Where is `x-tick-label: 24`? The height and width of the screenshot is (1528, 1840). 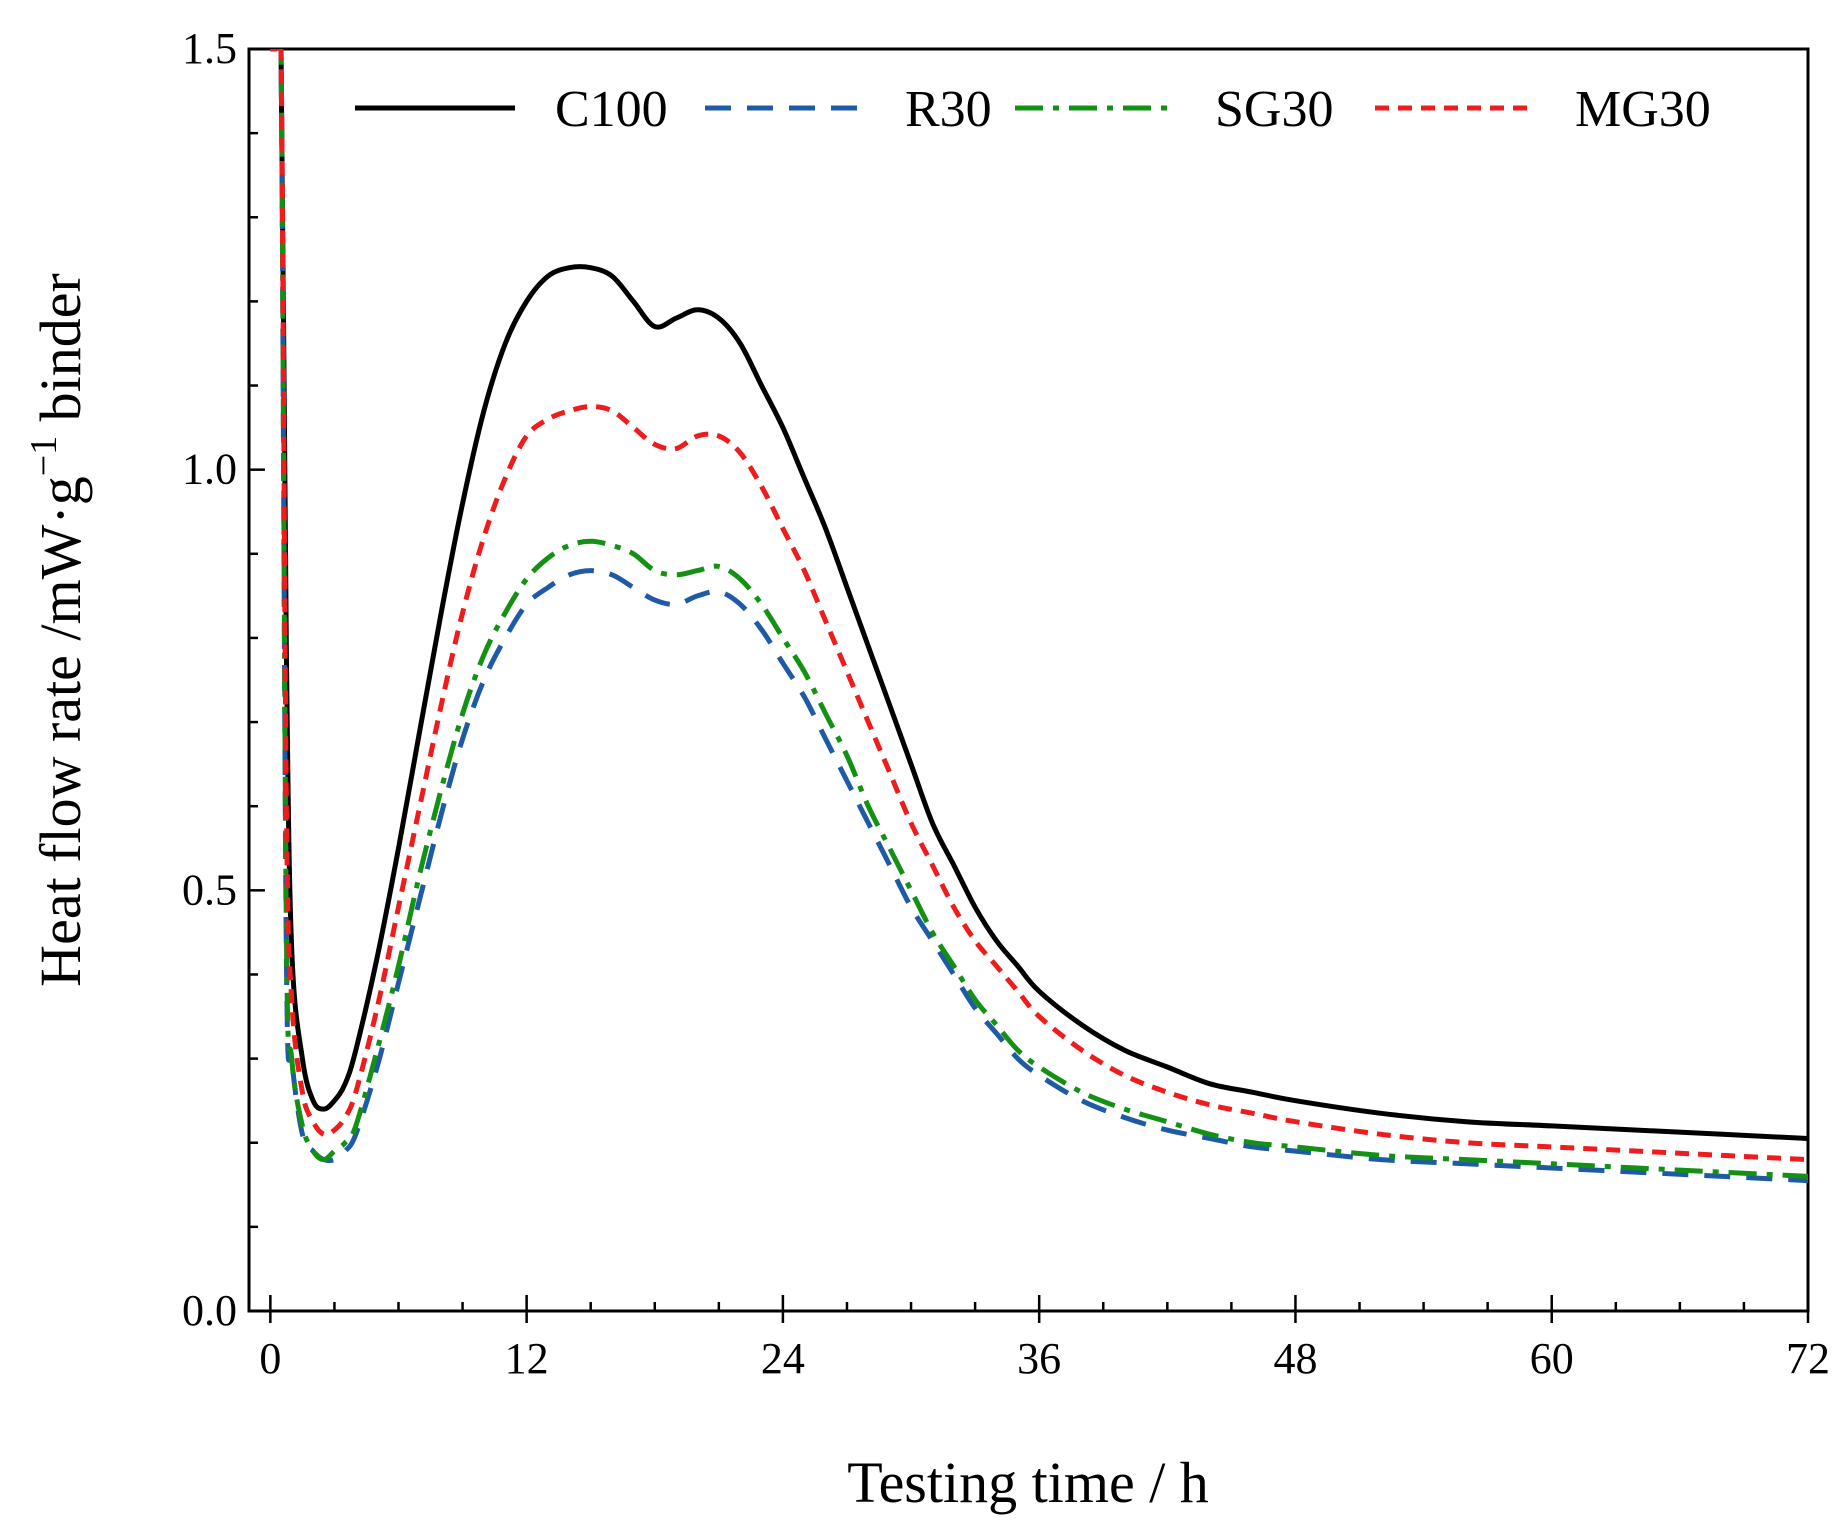 x-tick-label: 24 is located at coordinates (783, 1358).